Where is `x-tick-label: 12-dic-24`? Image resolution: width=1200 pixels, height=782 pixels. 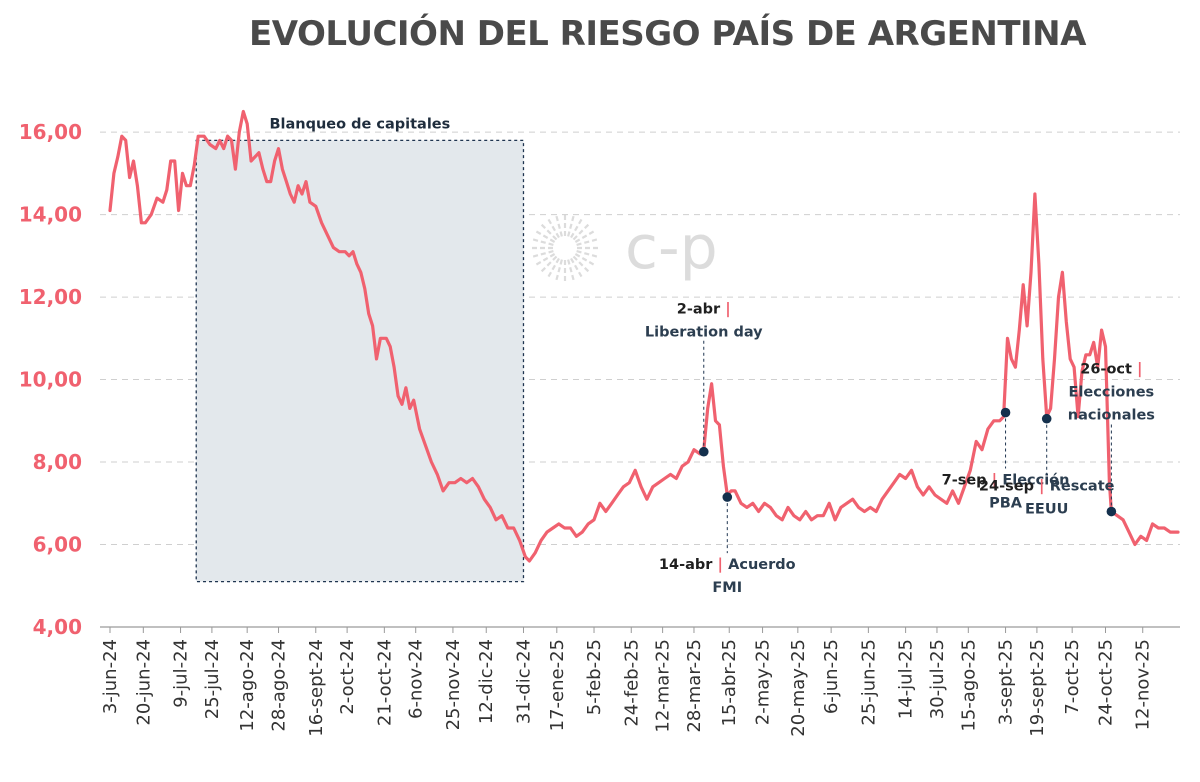 x-tick-label: 12-dic-24 is located at coordinates (486, 681).